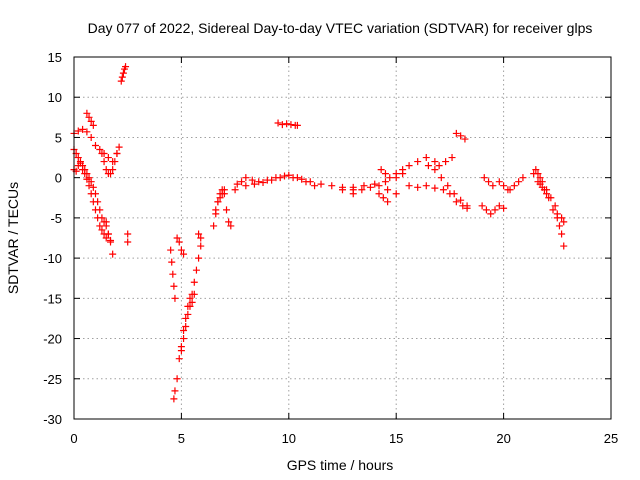 The image size is (640, 480). Describe the element at coordinates (56, 218) in the screenshot. I see `y-tick-label: -5` at that location.